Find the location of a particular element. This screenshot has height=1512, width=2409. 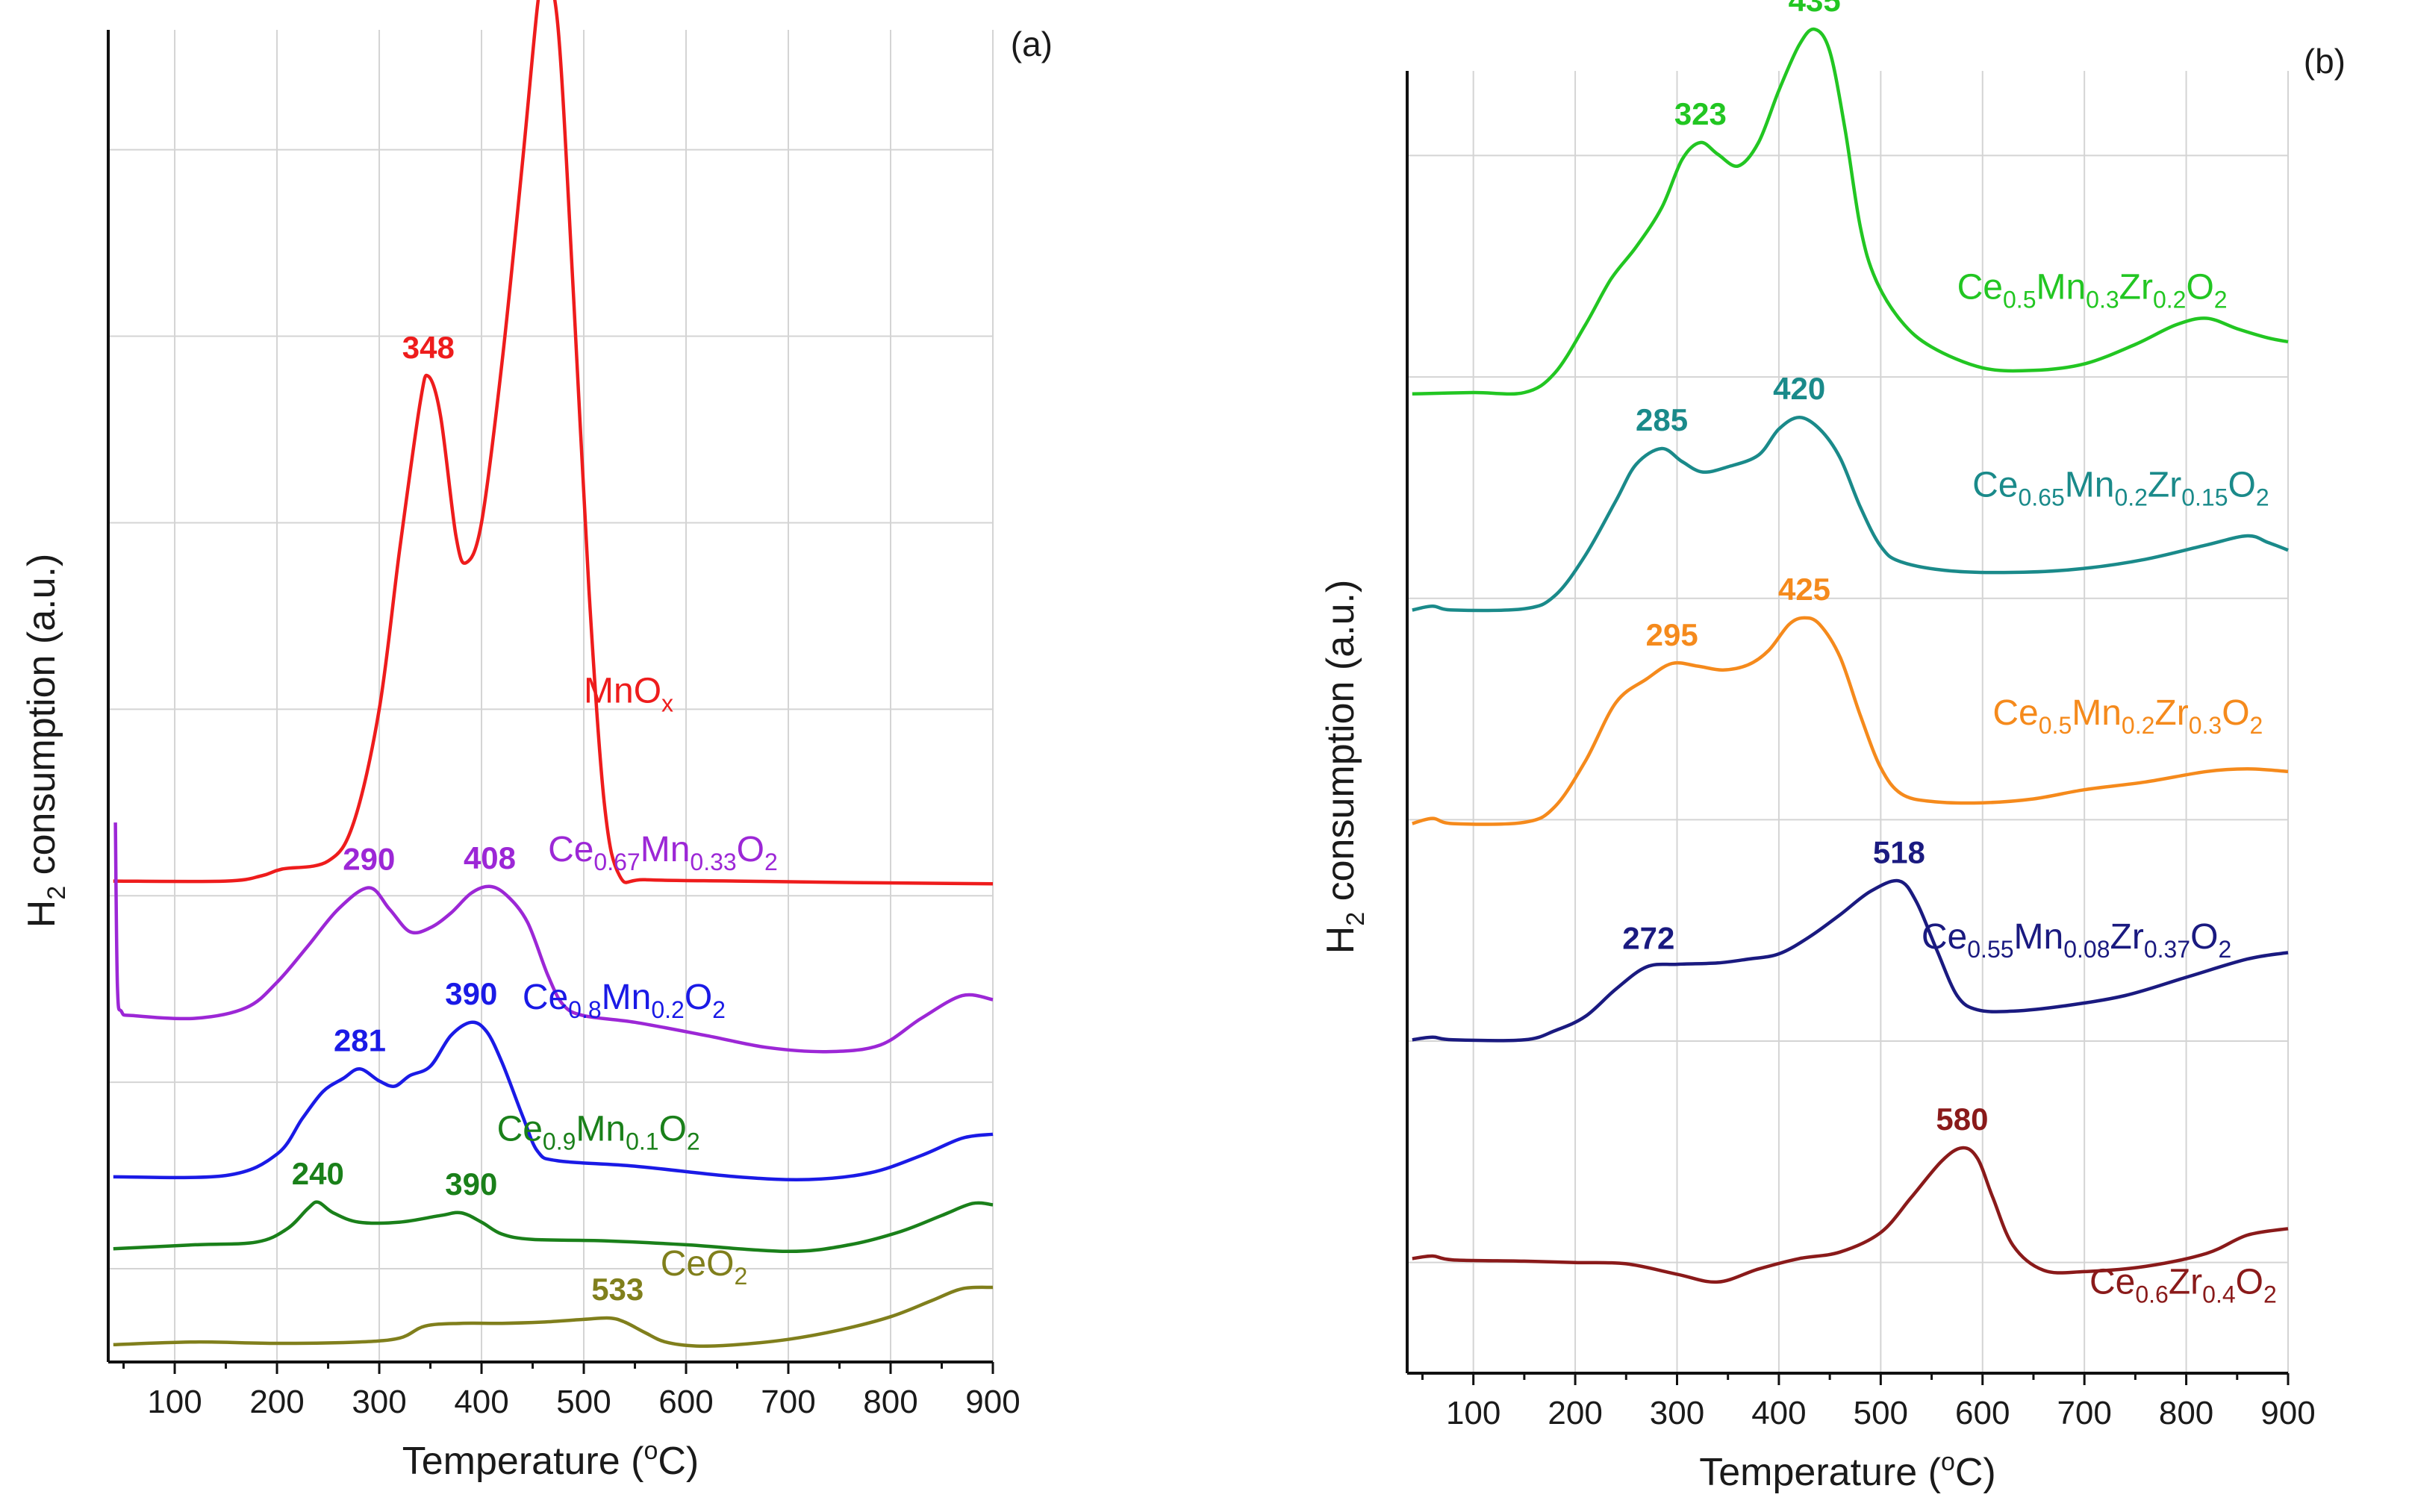

series-Ce0.55Mn0.08Zr0.37O2: 272 518 Ce0.55Mn0.08Zr0.37O2 is located at coordinates (1850, 938).